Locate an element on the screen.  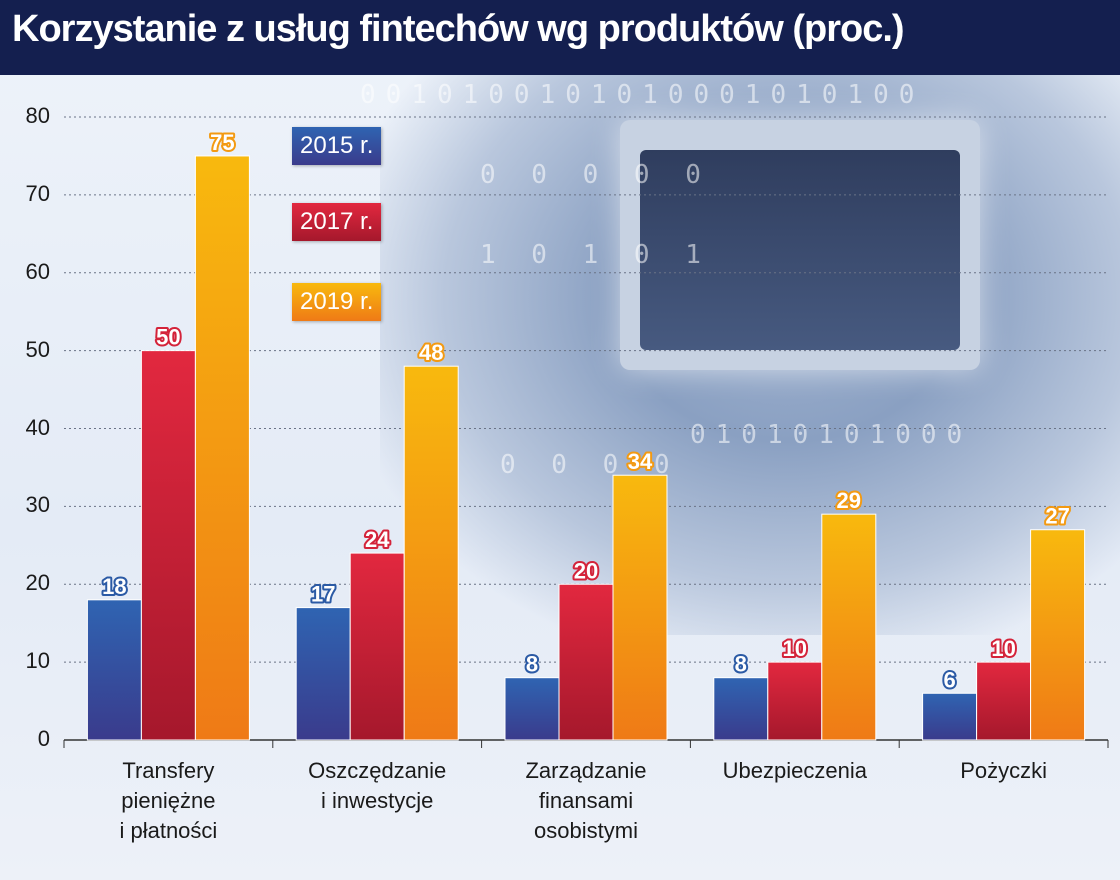
x-category-label: Pożyczki is located at coordinates (1004, 771).